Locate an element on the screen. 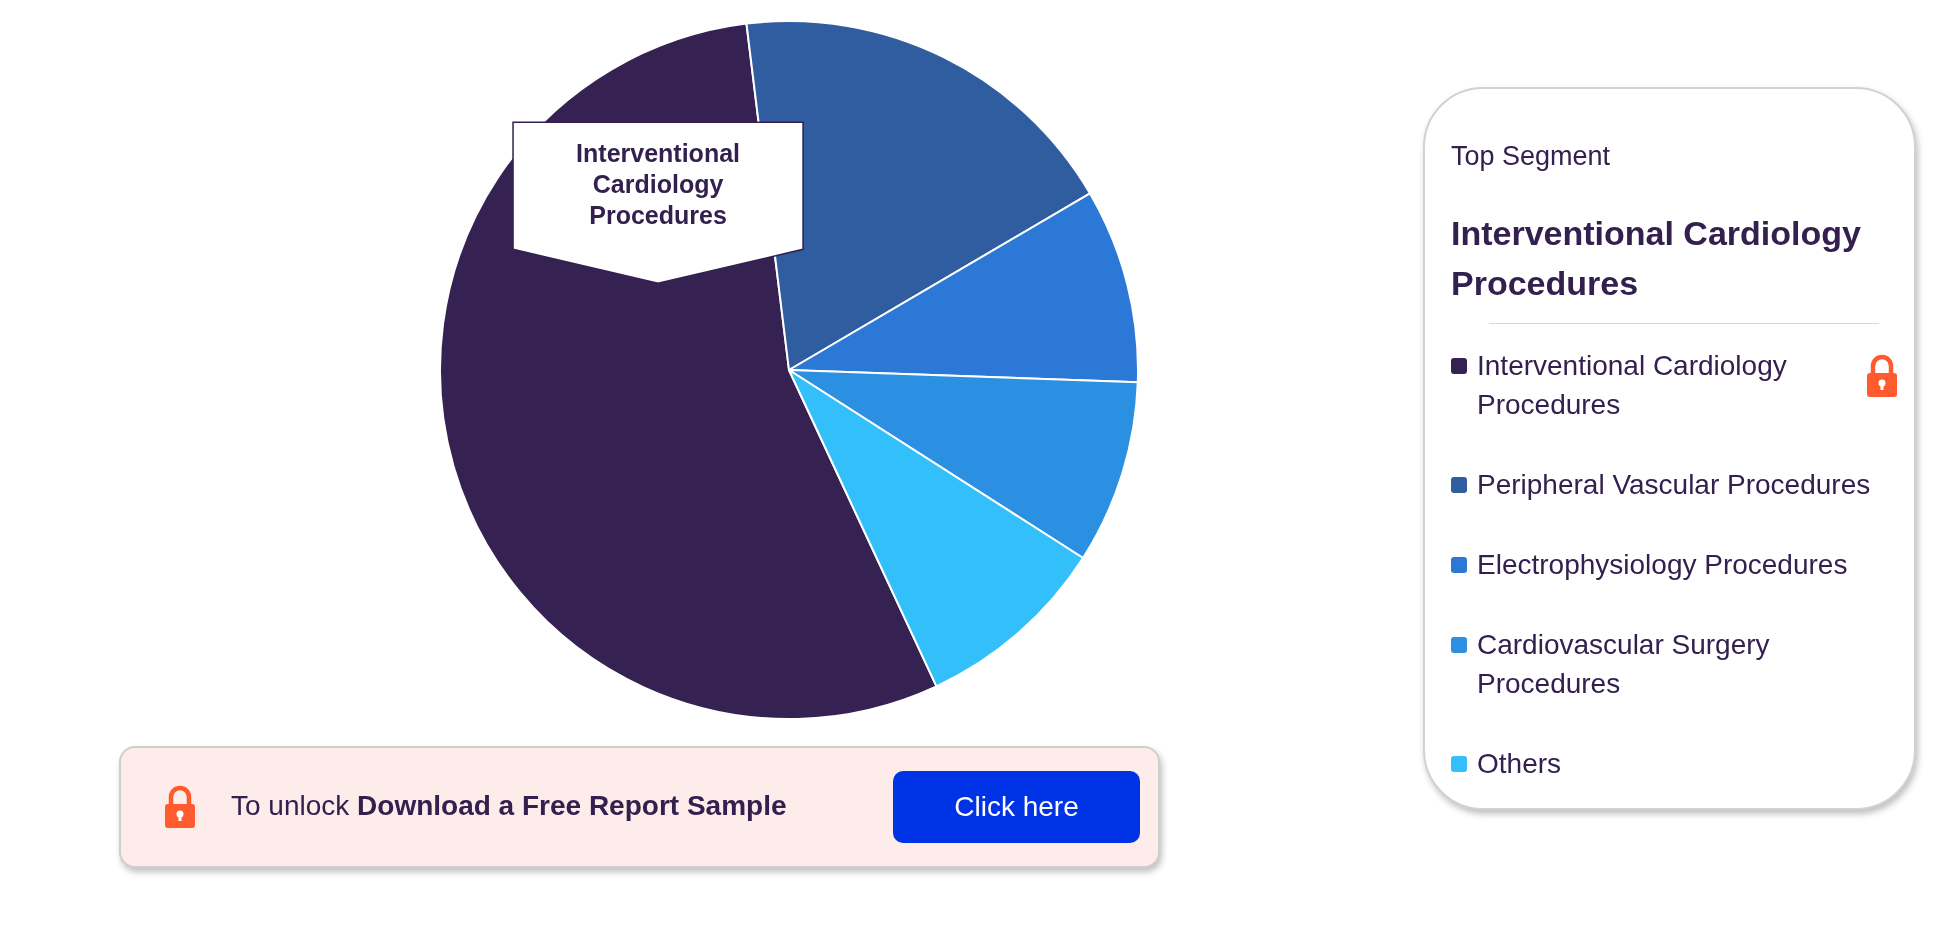 Image resolution: width=1951 pixels, height=940 pixels. legend-label: Peripheral Vascular Procedures is located at coordinates (1674, 485).